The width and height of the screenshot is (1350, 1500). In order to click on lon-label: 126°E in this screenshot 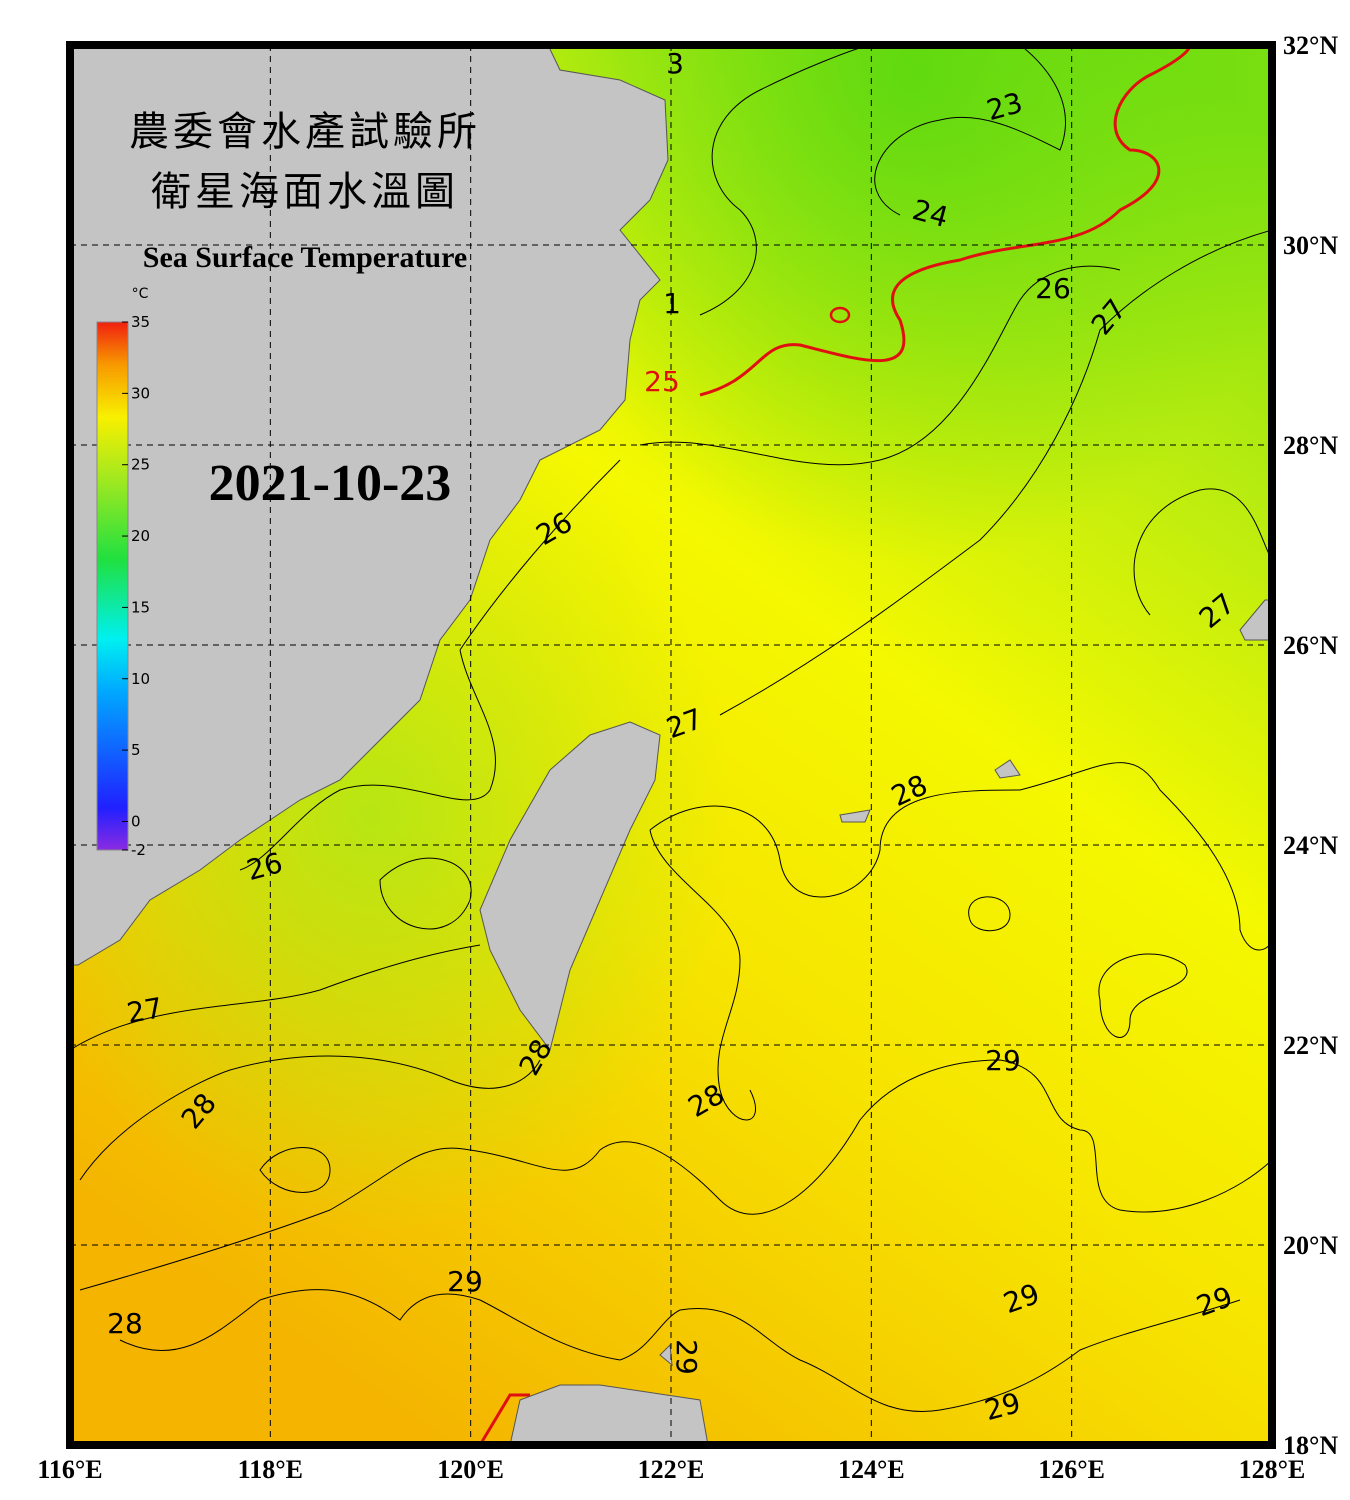, I will do `click(1071, 1469)`.